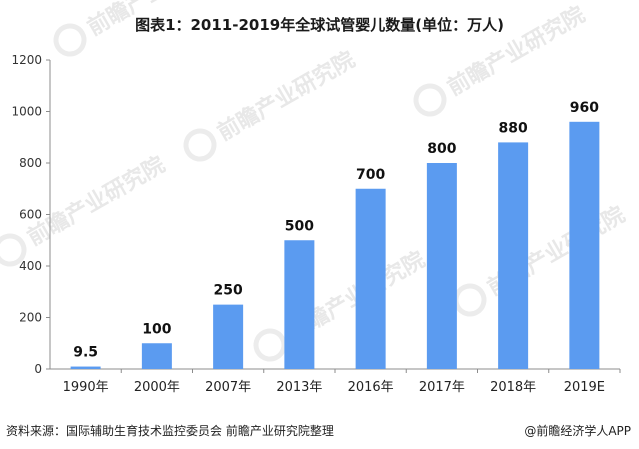 Image resolution: width=639 pixels, height=449 pixels. What do you see at coordinates (299, 387) in the screenshot?
I see `x-tick-label: 2013年` at bounding box center [299, 387].